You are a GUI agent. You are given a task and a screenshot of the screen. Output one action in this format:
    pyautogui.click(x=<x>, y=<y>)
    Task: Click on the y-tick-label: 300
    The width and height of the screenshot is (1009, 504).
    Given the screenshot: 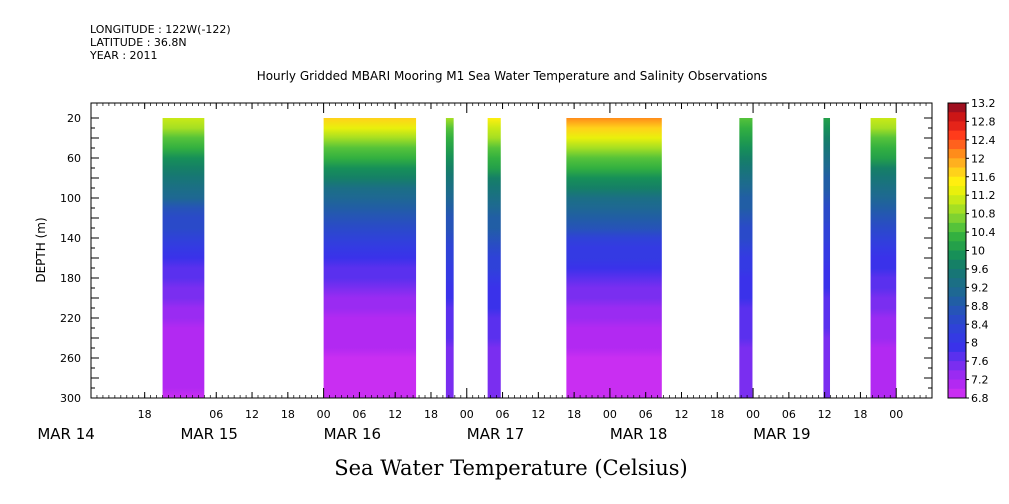 What is the action you would take?
    pyautogui.click(x=70, y=398)
    